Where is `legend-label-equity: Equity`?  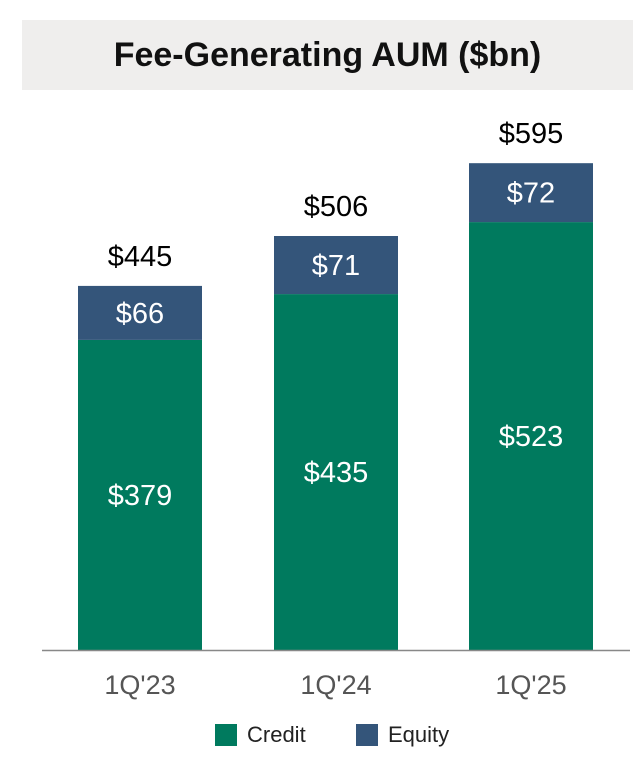 legend-label-equity: Equity is located at coordinates (419, 734).